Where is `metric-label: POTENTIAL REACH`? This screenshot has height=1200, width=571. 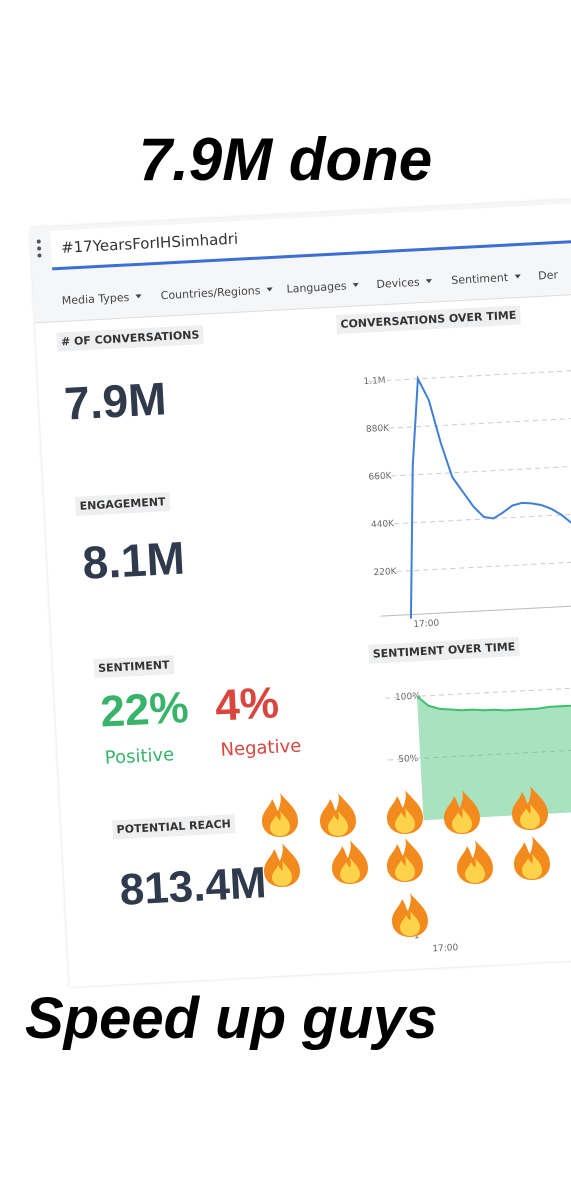 metric-label: POTENTIAL REACH is located at coordinates (173, 826).